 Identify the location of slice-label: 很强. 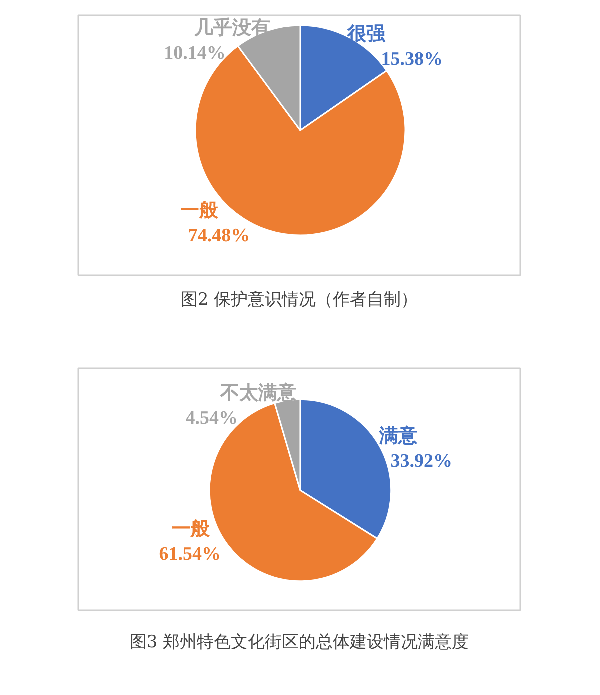
(366, 34).